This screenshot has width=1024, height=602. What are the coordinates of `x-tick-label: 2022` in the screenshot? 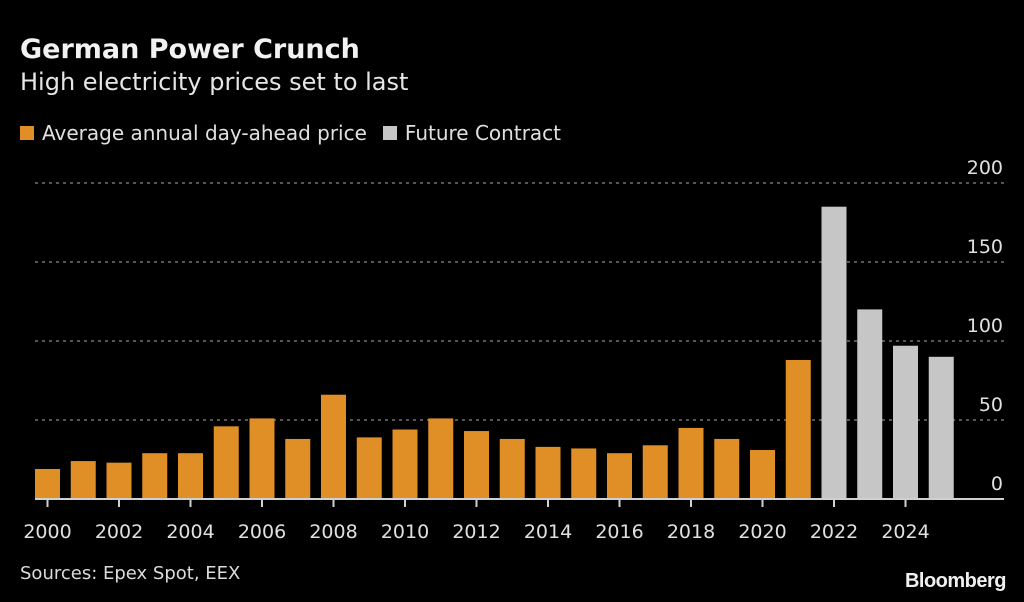 It's located at (834, 532).